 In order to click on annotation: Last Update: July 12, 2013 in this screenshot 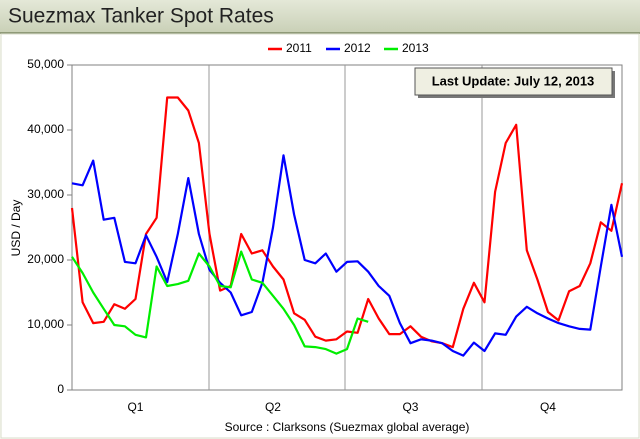, I will do `click(513, 80)`.